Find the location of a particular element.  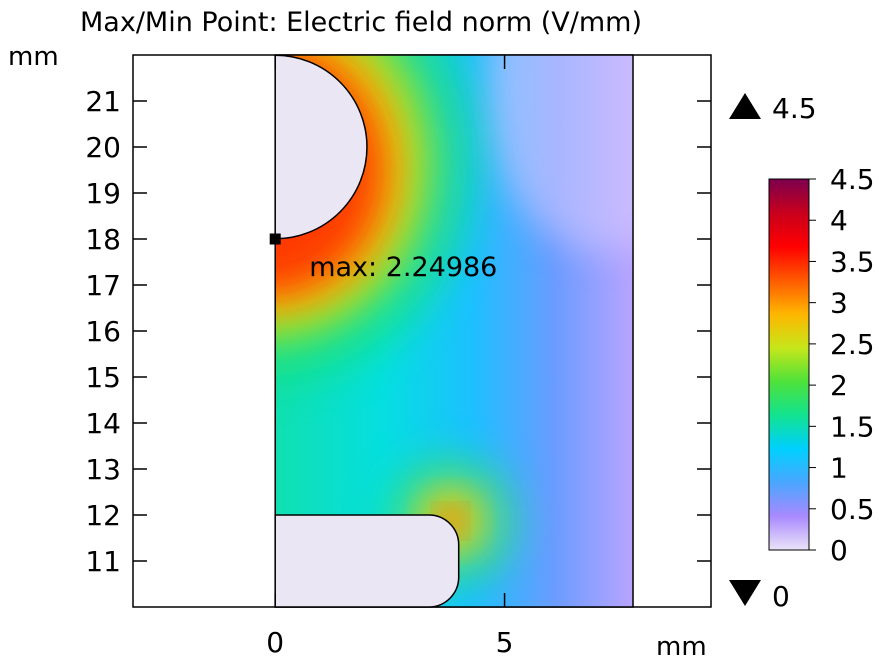

range-max-label: 4.5 is located at coordinates (794, 108).